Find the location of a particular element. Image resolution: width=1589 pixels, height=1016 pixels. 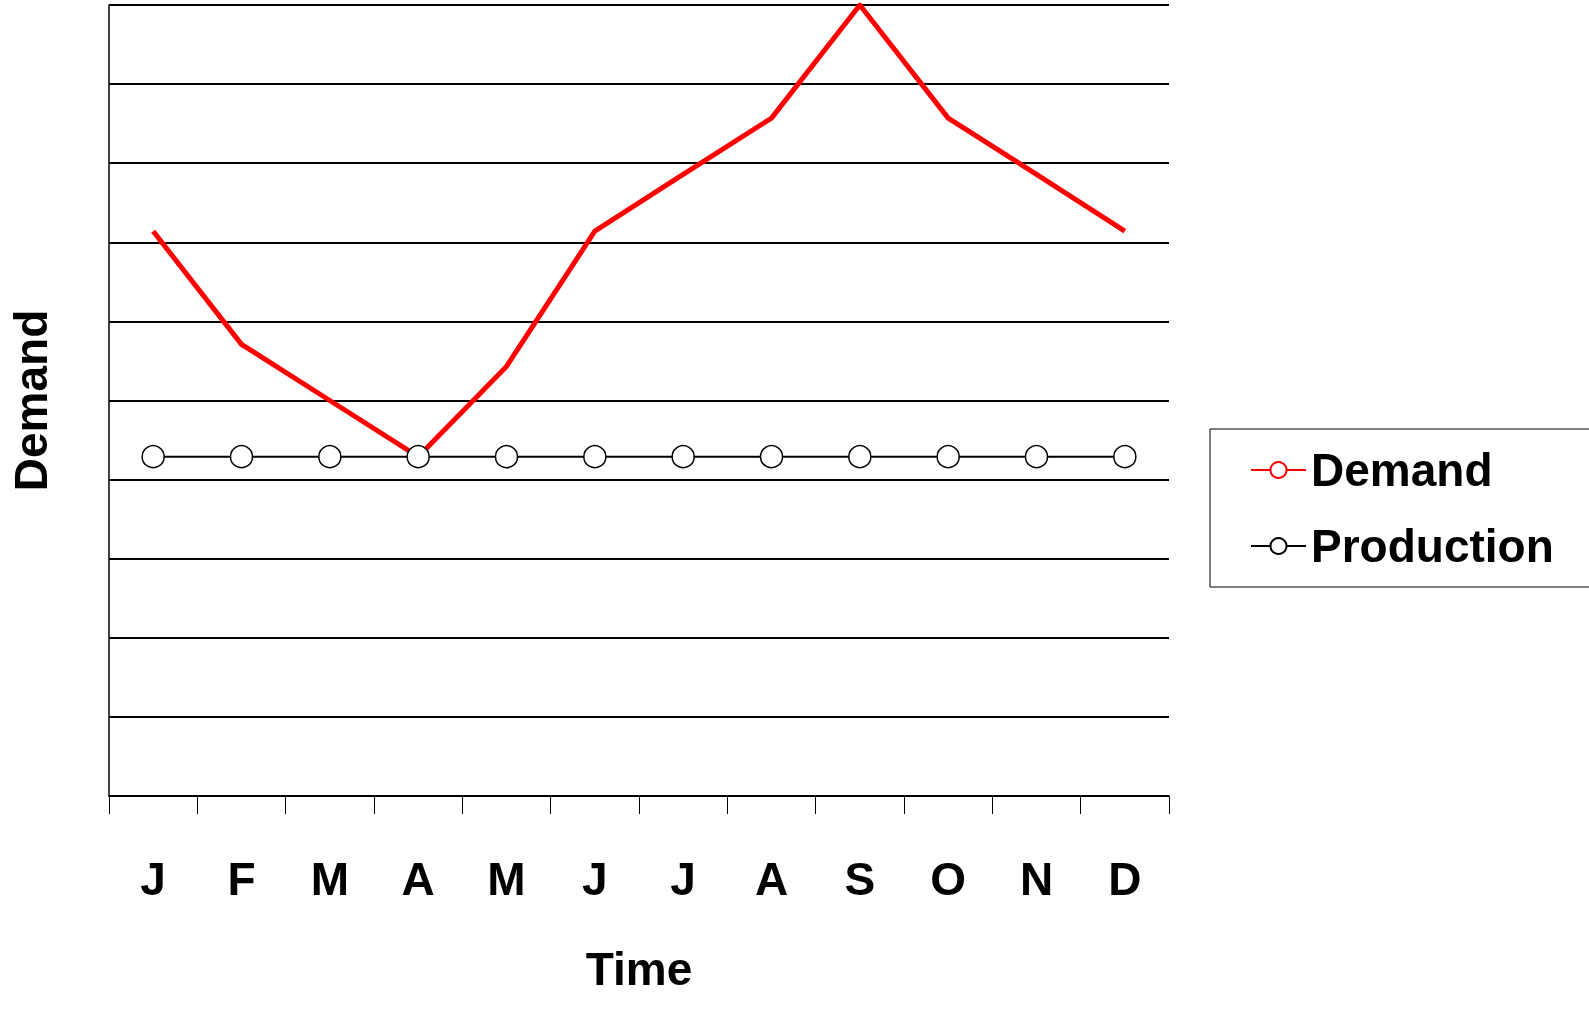

x-axis-title: Time is located at coordinates (639, 969).